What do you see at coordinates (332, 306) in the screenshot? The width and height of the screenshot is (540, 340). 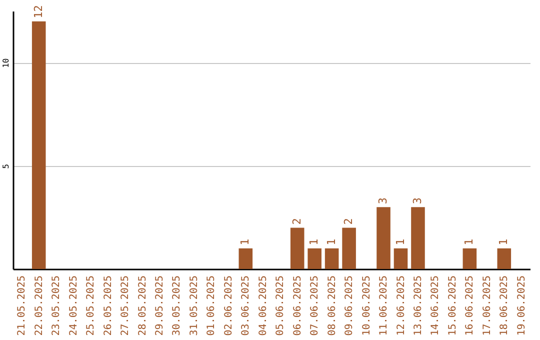 I see `x-tick-label: 08.06.2025` at bounding box center [332, 306].